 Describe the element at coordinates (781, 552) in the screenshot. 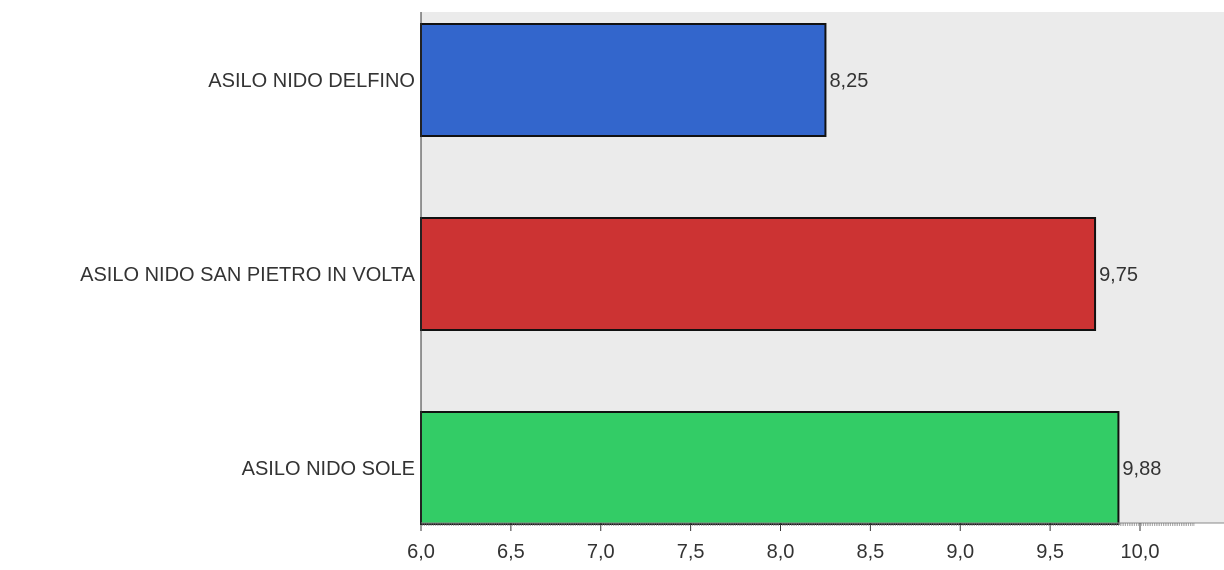

I see `x-tick-label-5: 8,0` at that location.